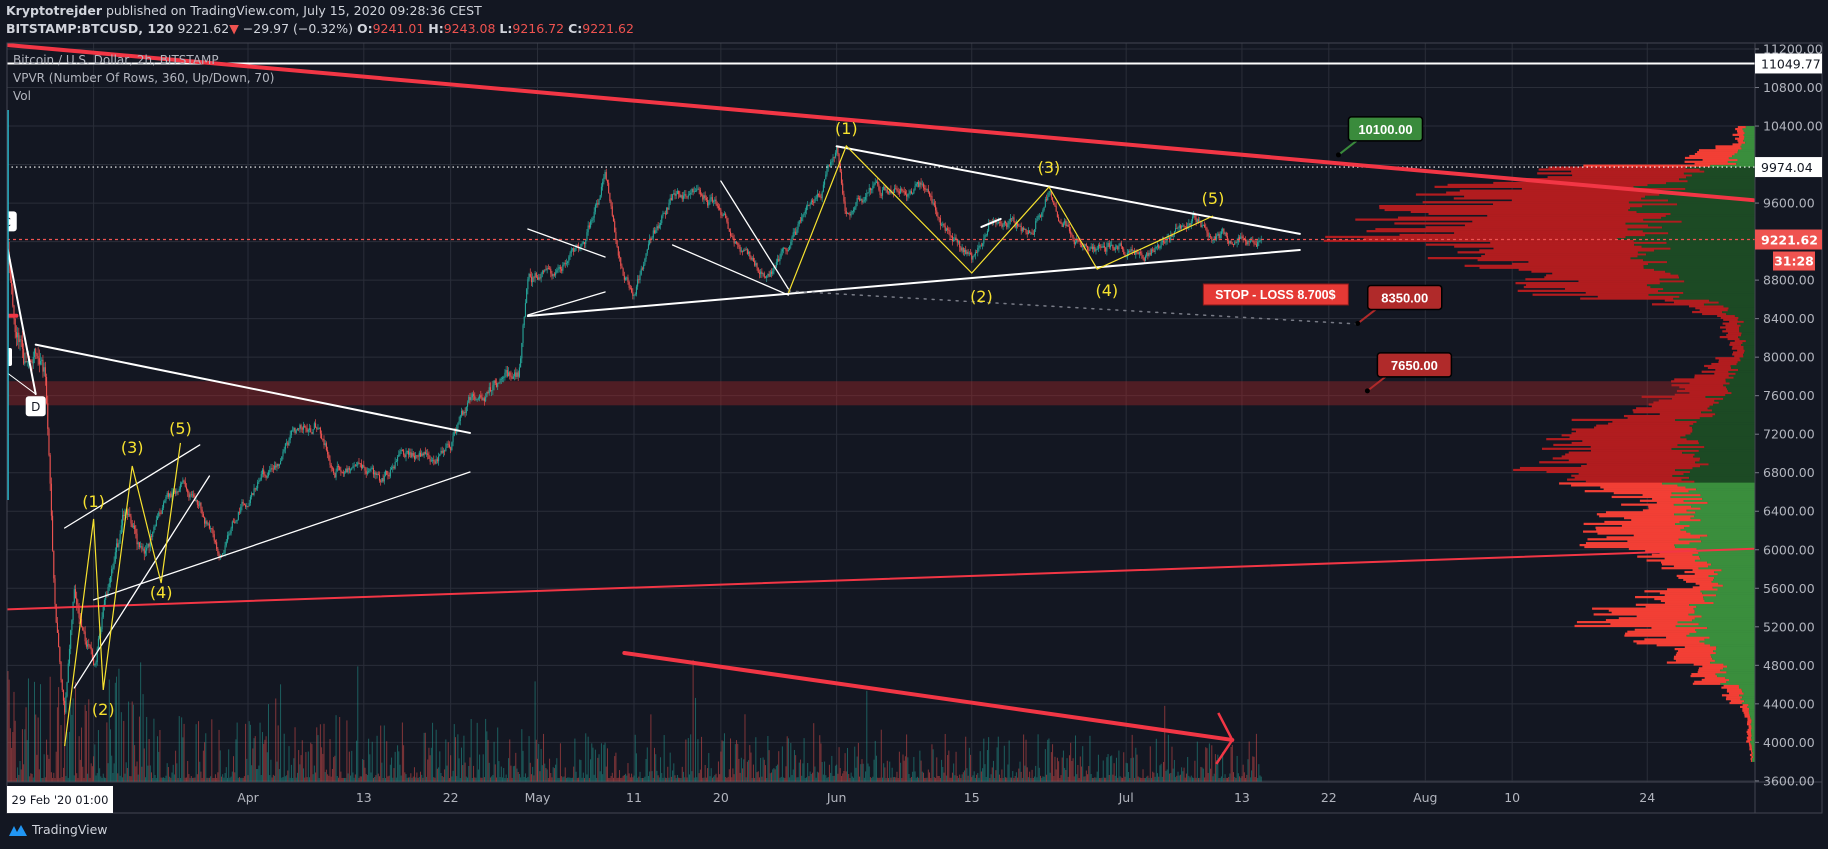 This screenshot has height=849, width=1828. I want to click on legend-vpvr: VPVR (Number Of Rows, 360, Up/Down, 70), so click(144, 78).